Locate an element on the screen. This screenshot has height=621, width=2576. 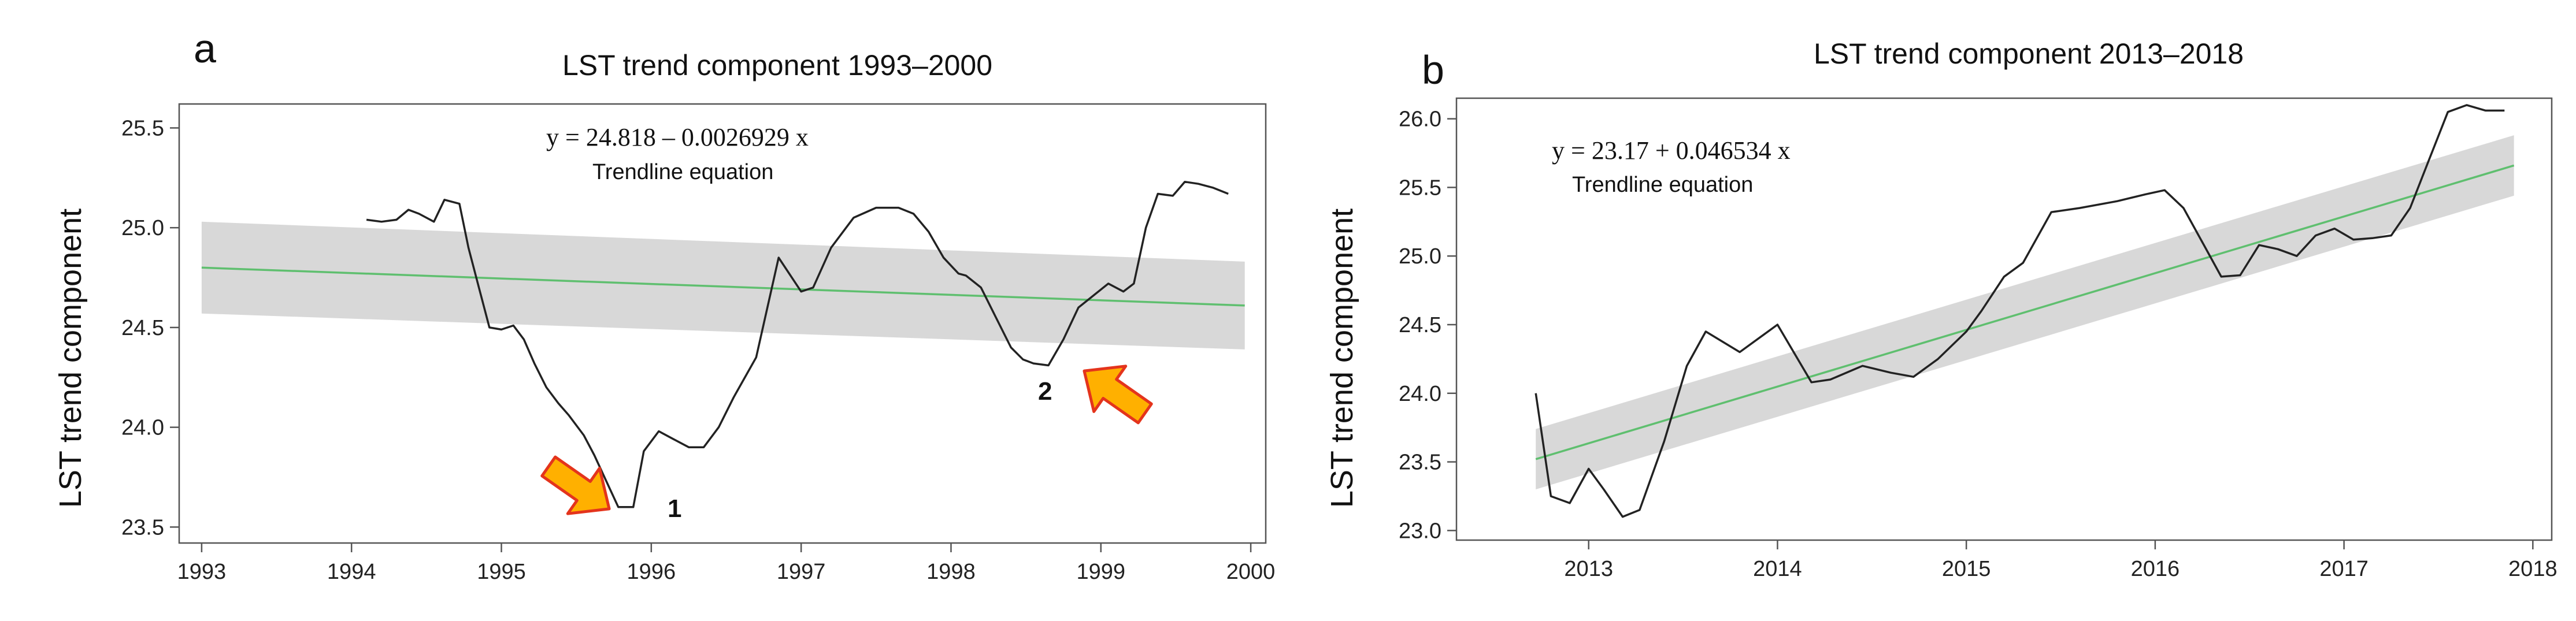
panel-b-y-tick-label: 24.0 is located at coordinates (1420, 394).